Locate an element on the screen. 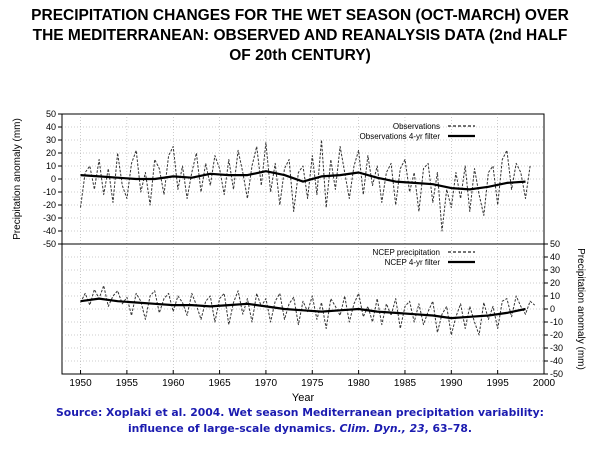 This screenshot has width=600, height=450. ncep-y-tick-label: -40 is located at coordinates (556, 361).